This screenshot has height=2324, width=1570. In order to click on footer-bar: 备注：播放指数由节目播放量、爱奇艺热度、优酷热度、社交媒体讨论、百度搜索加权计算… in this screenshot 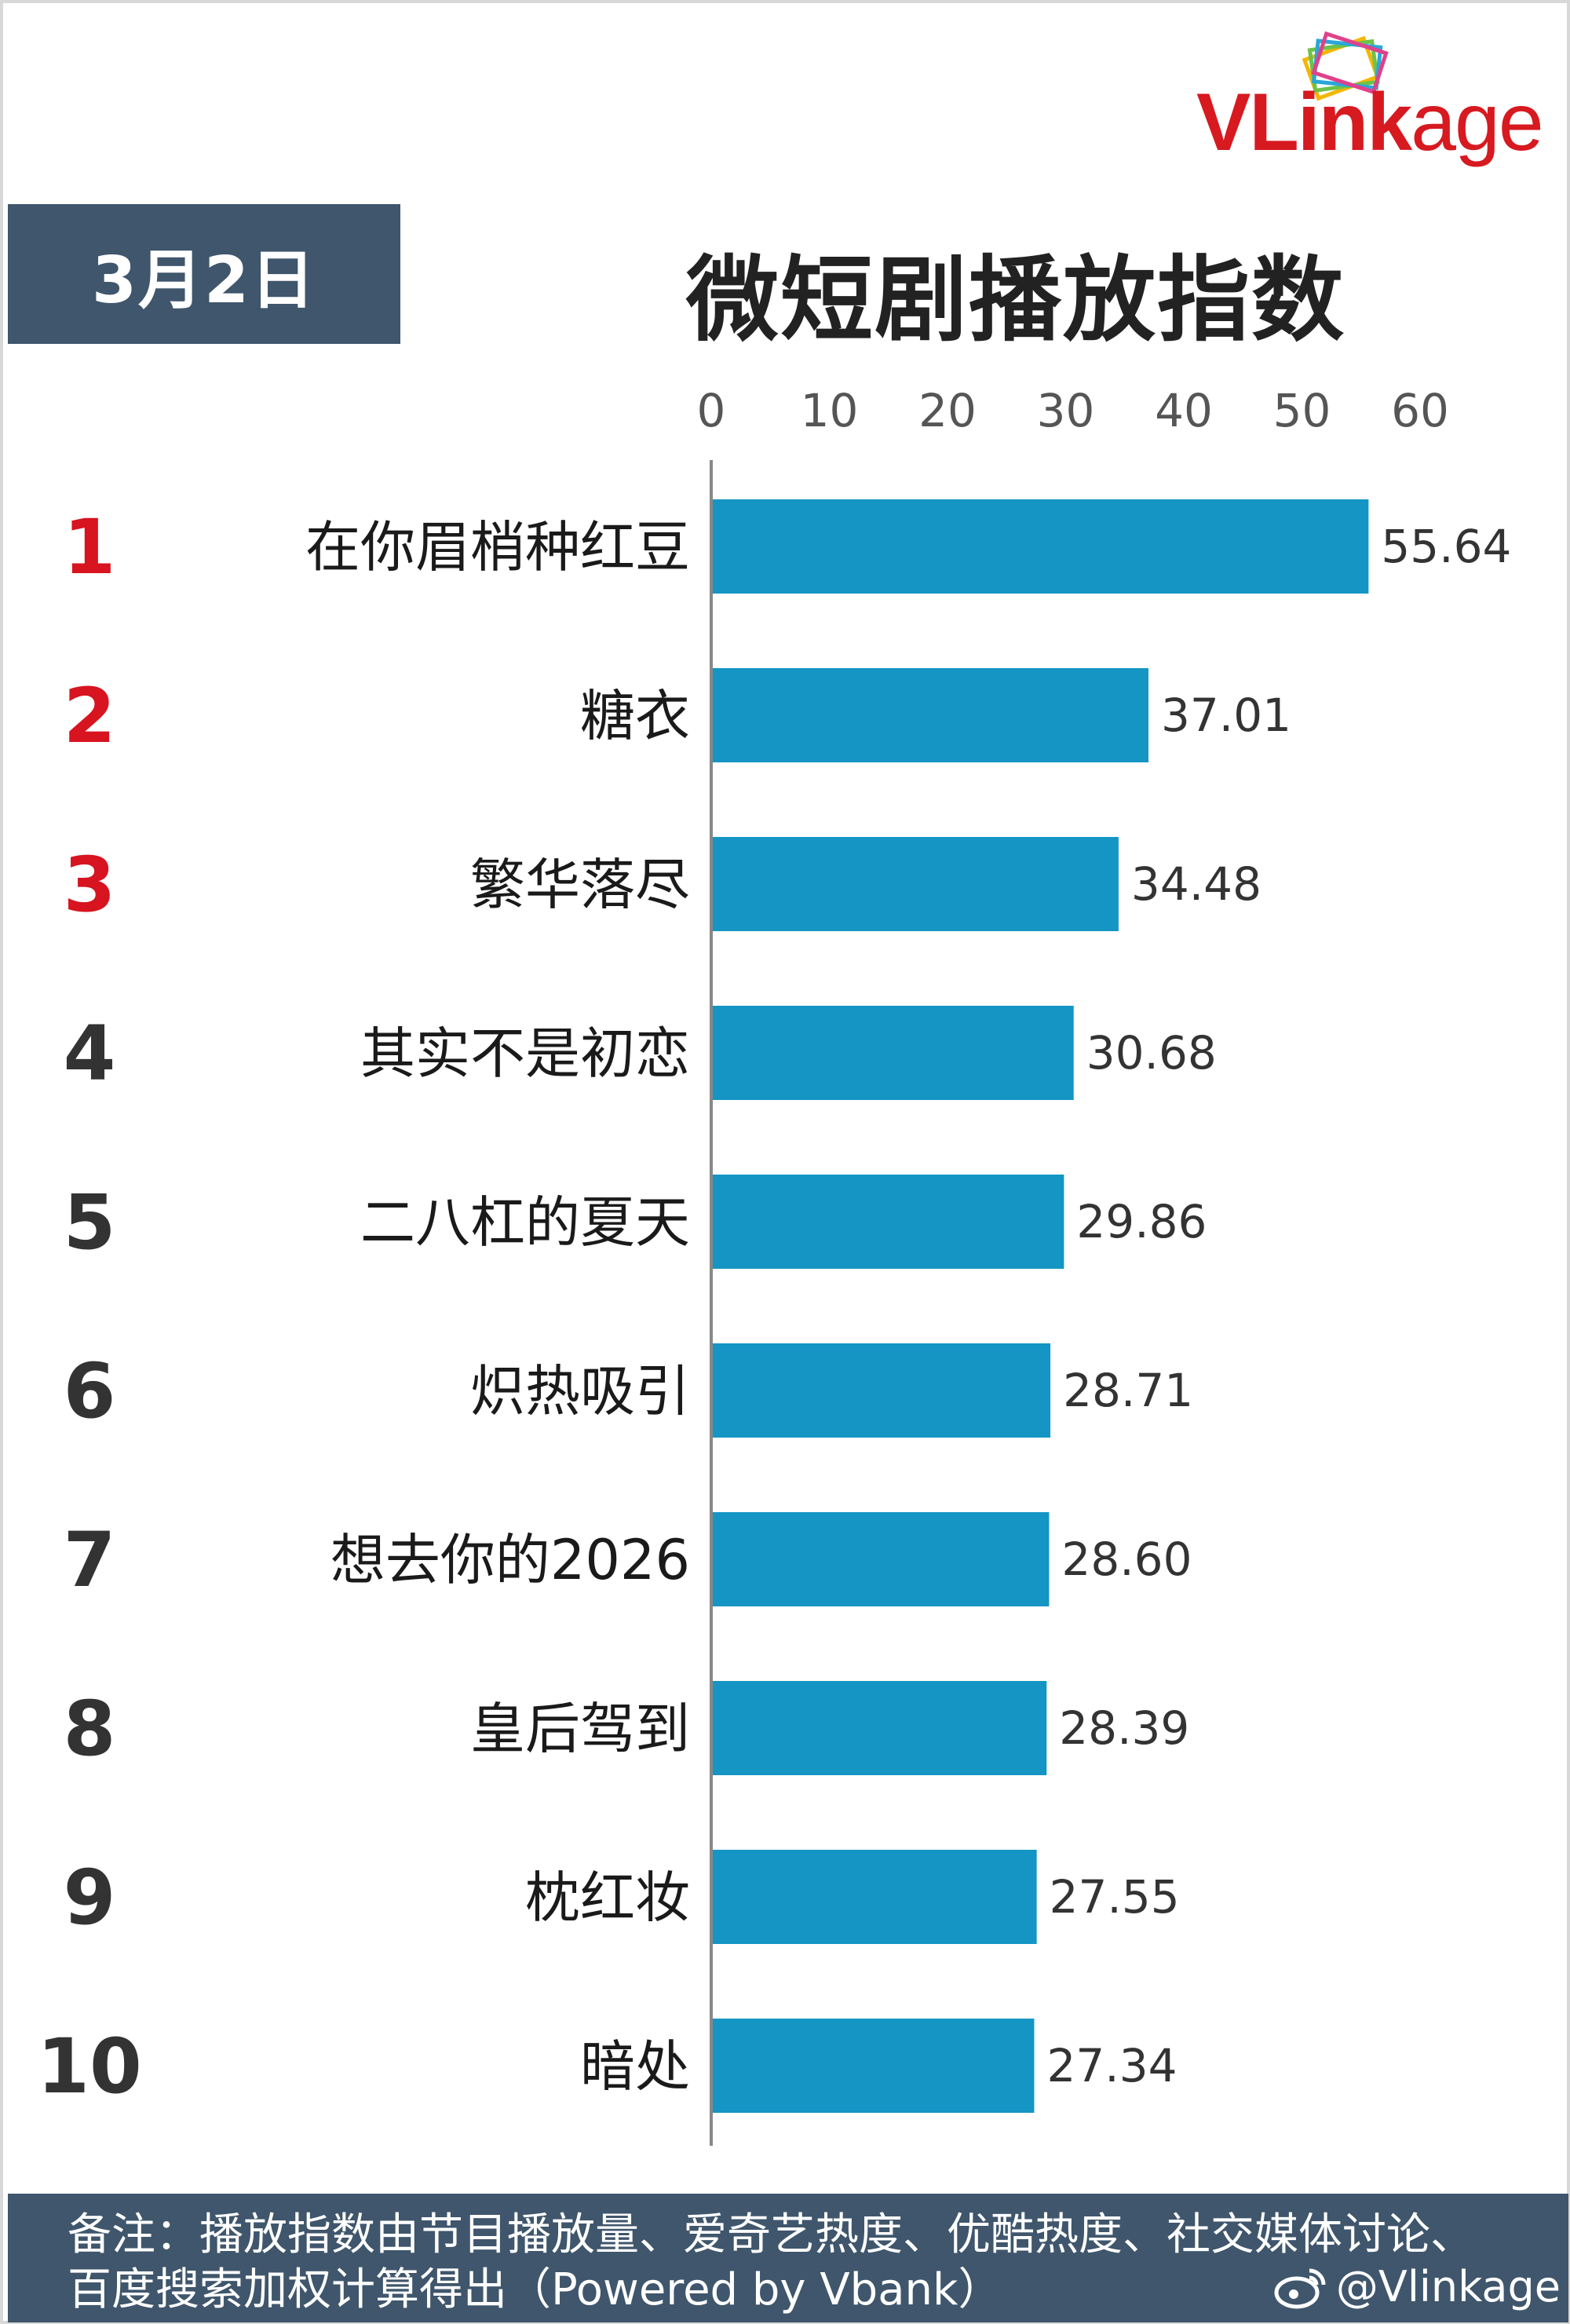, I will do `click(788, 2258)`.